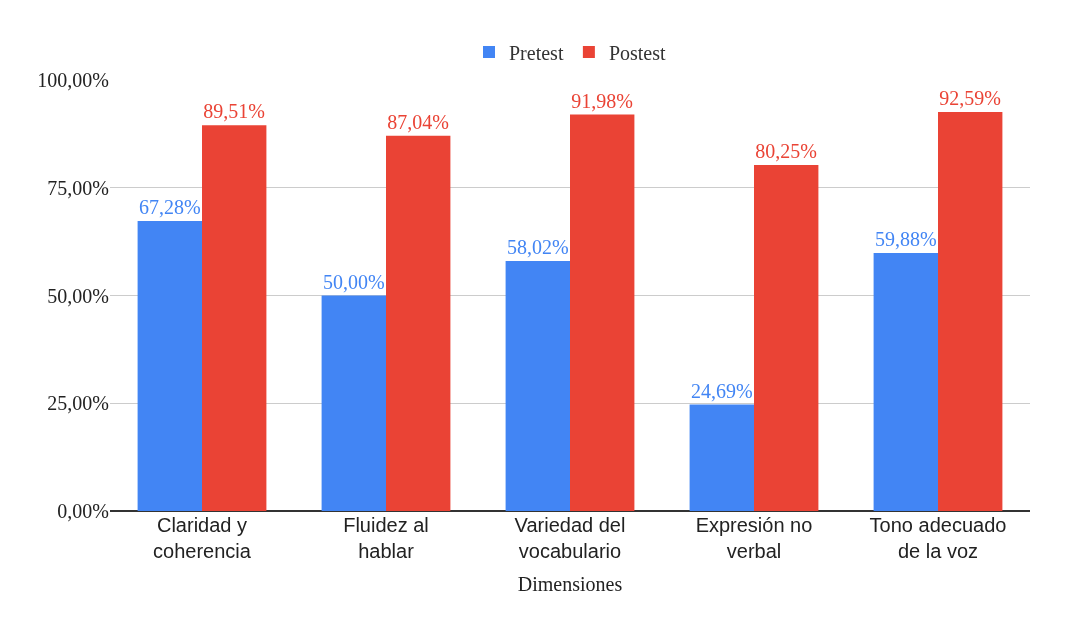 Image resolution: width=1070 pixels, height=641 pixels. I want to click on data-label: 87,04%, so click(418, 121).